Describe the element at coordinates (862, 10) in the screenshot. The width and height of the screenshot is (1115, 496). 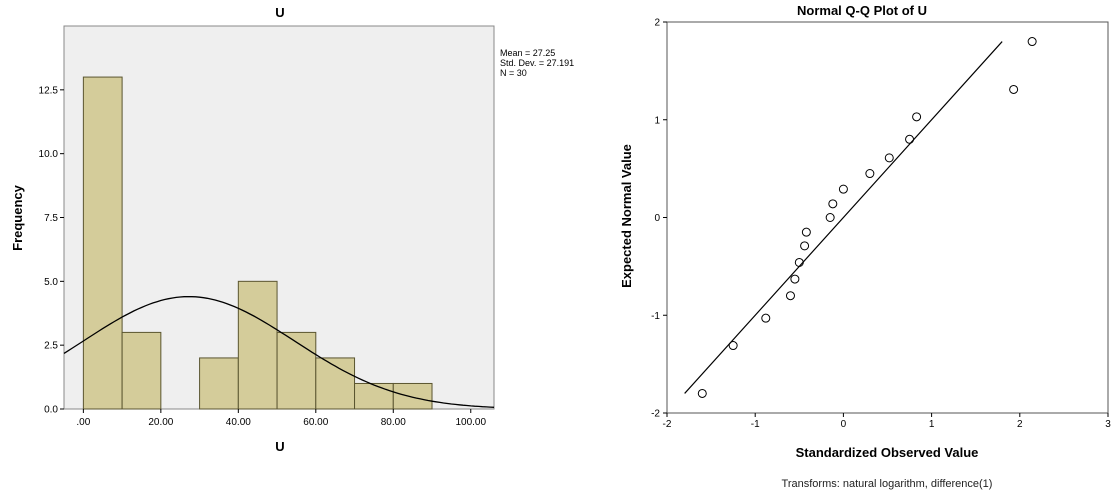
I see `qq-plot-title: Normal Q-Q Plot of U` at that location.